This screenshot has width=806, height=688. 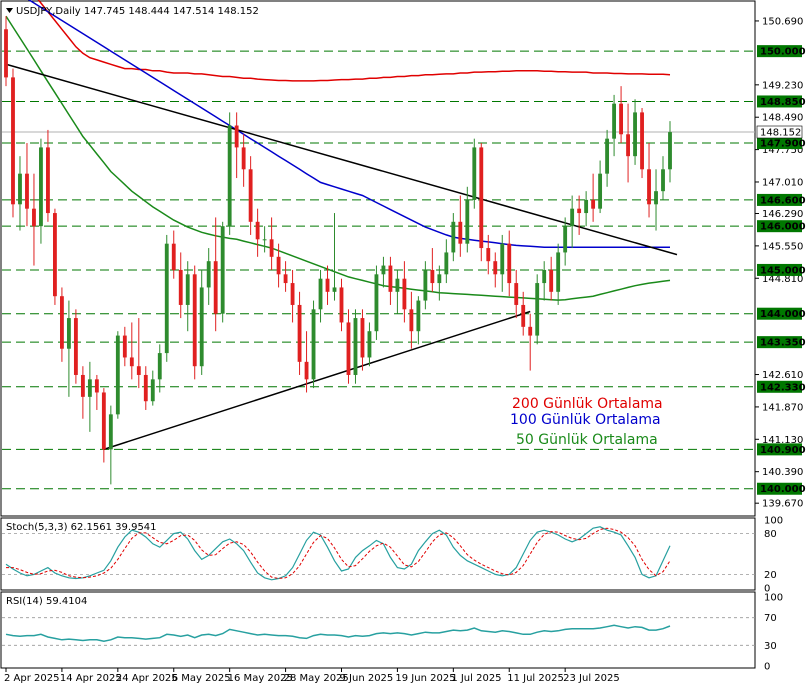 I want to click on level-label: 150.000, so click(x=783, y=52).